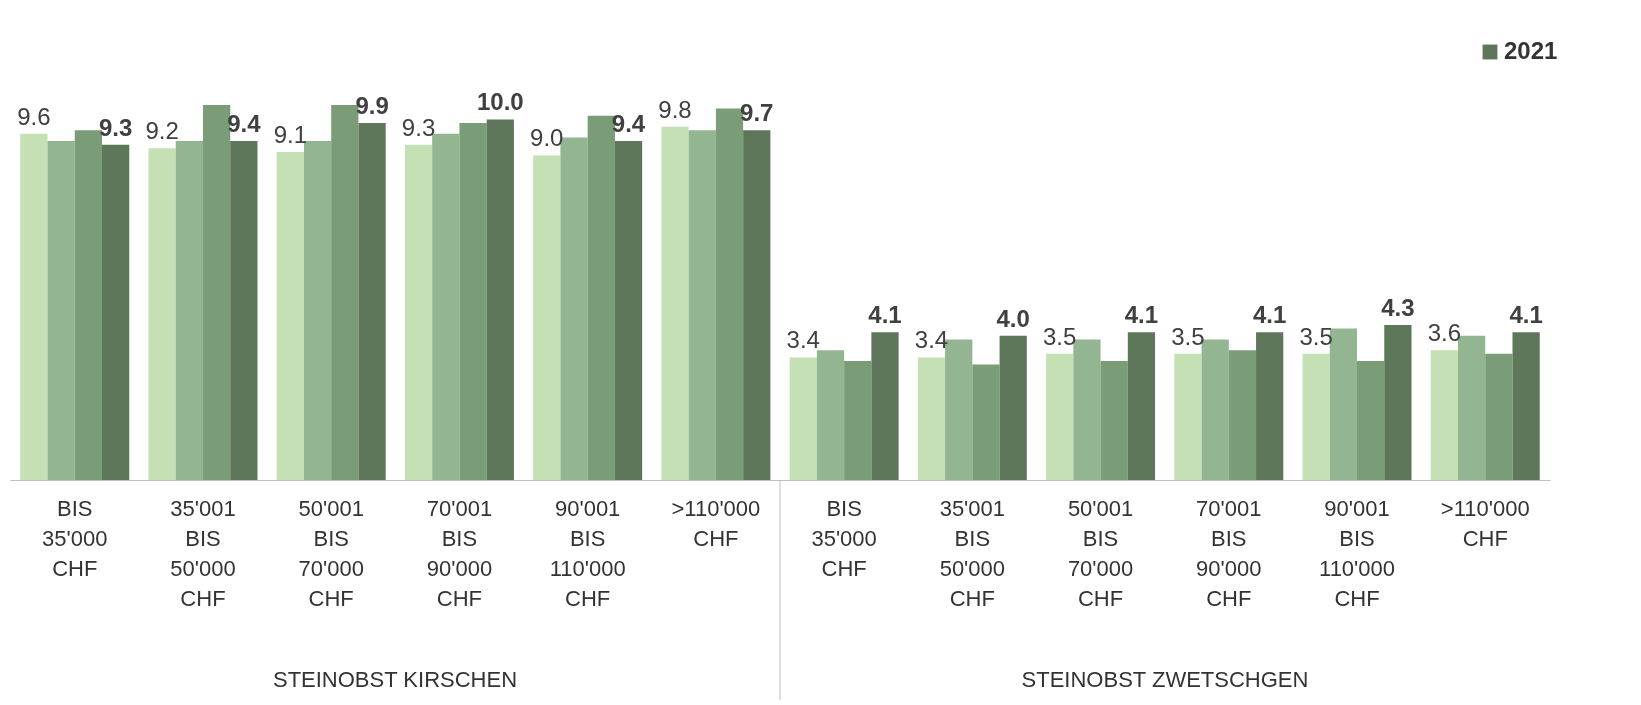 This screenshot has width=1641, height=705. What do you see at coordinates (1013, 318) in the screenshot?
I see `data-label: 4.0` at bounding box center [1013, 318].